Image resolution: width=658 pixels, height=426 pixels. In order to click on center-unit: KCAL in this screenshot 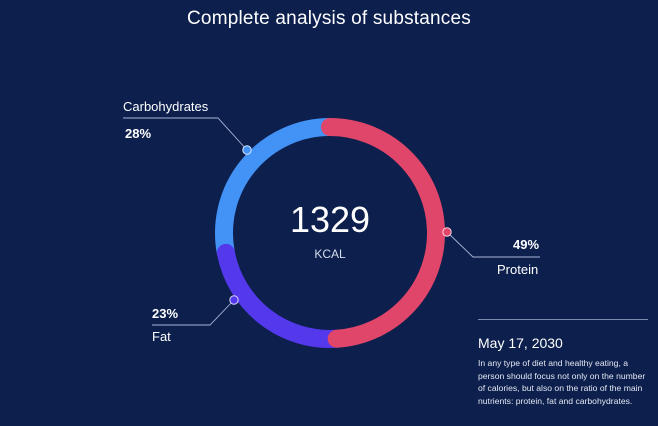, I will do `click(330, 254)`.